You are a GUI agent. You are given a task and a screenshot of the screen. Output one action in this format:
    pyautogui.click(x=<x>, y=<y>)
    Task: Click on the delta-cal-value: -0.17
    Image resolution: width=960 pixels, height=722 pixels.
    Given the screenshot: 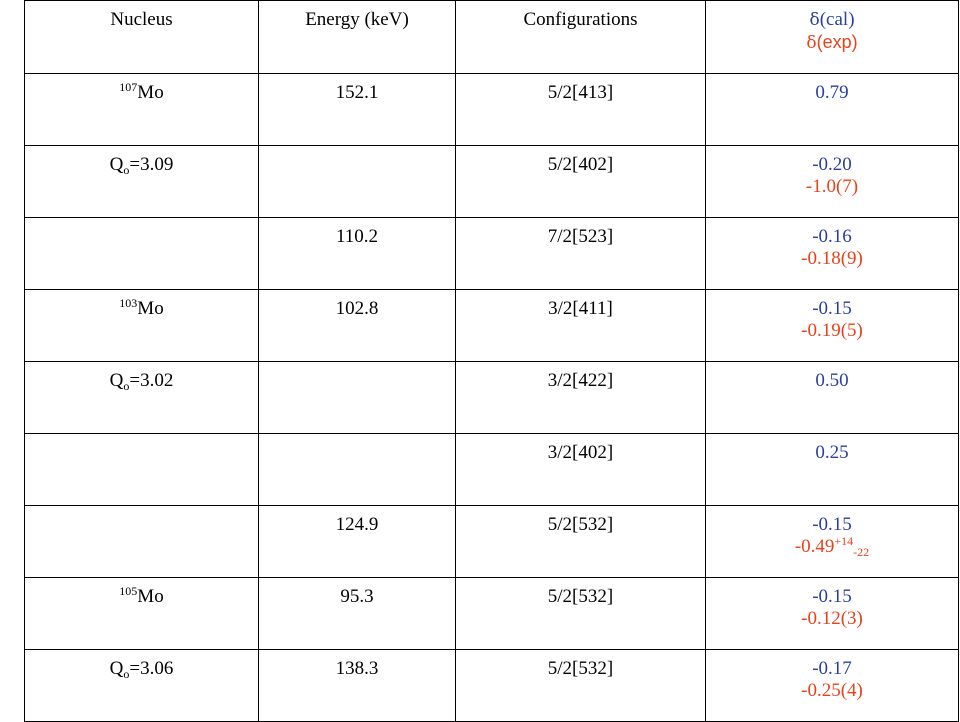 What is the action you would take?
    pyautogui.click(x=832, y=668)
    